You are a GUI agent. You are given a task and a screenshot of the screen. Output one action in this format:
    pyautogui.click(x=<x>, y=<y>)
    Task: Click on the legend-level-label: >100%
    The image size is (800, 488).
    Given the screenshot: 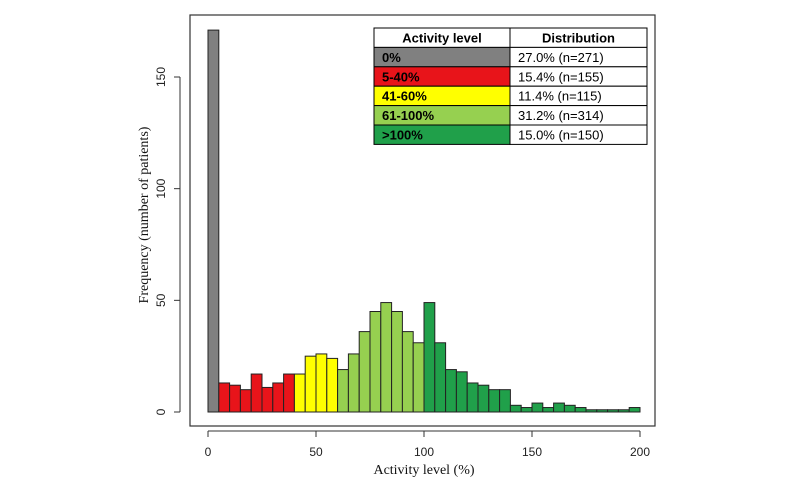 What is the action you would take?
    pyautogui.click(x=402, y=135)
    